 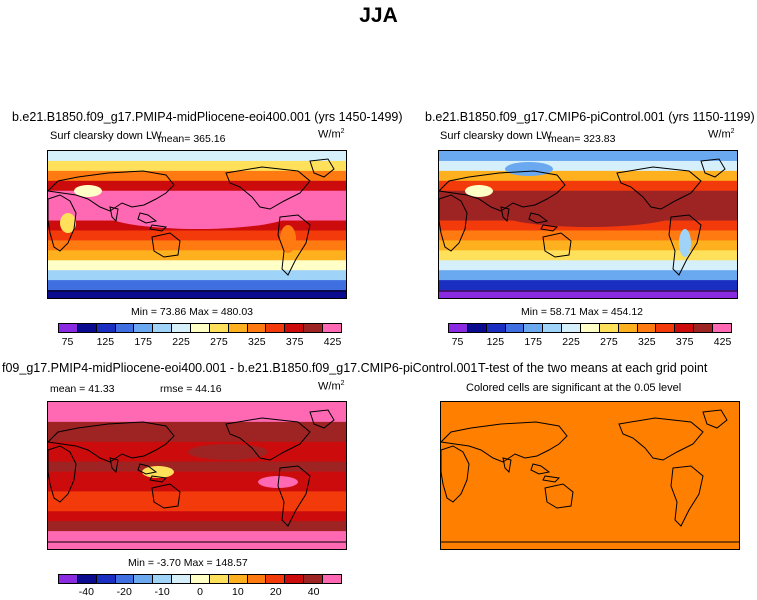 What do you see at coordinates (590, 343) in the screenshot?
I see `panel2-colorbar-ticks: 75 125 175 225 275 325 375 425` at bounding box center [590, 343].